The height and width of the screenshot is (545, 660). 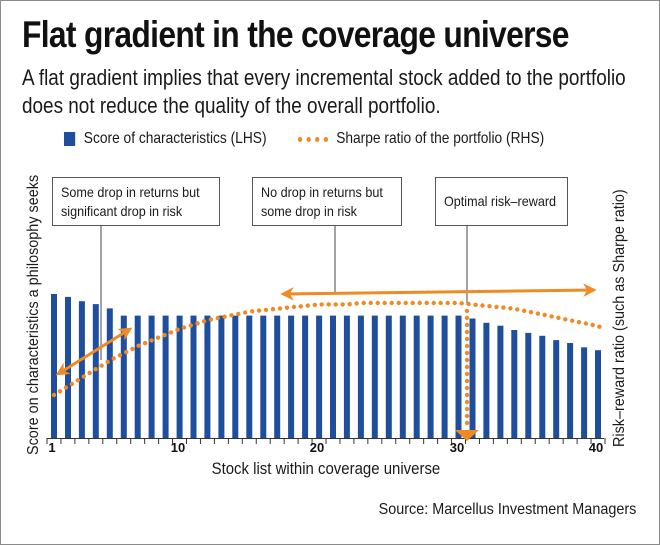 I want to click on legend-line-label: Sharpe ratio of the portfolio (RHS), so click(x=440, y=138).